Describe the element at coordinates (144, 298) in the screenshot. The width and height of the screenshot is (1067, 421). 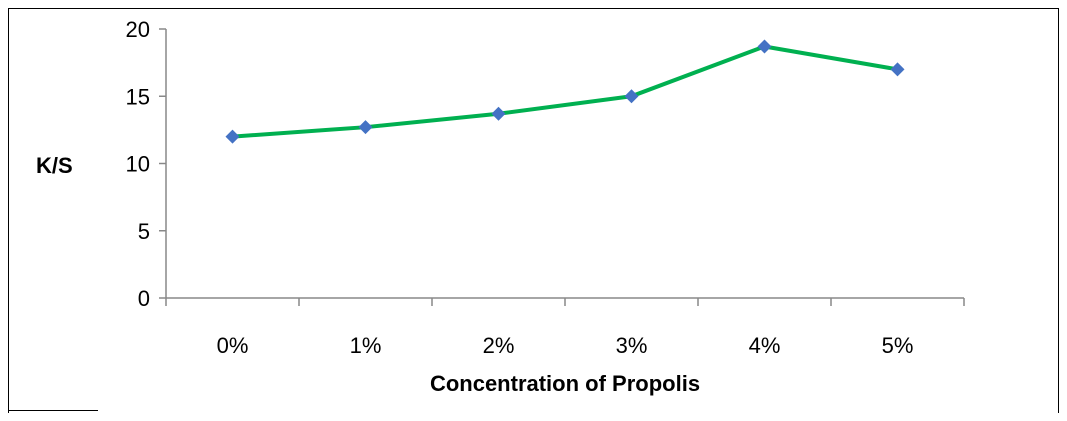
I see `y-tick-label: 0` at that location.